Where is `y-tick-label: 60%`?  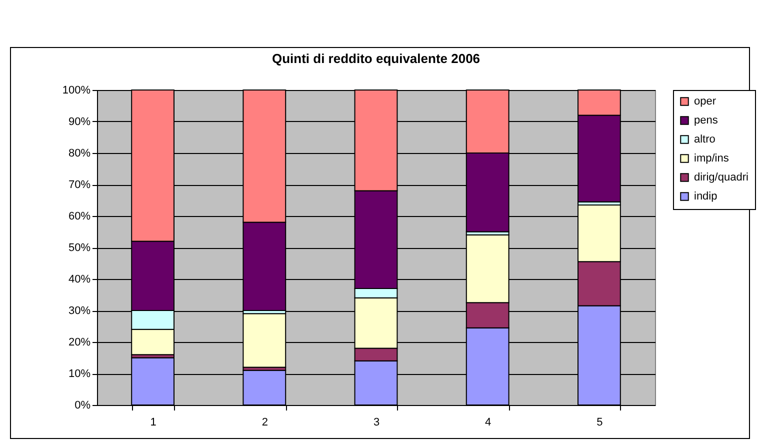 y-tick-label: 60% is located at coordinates (79, 216).